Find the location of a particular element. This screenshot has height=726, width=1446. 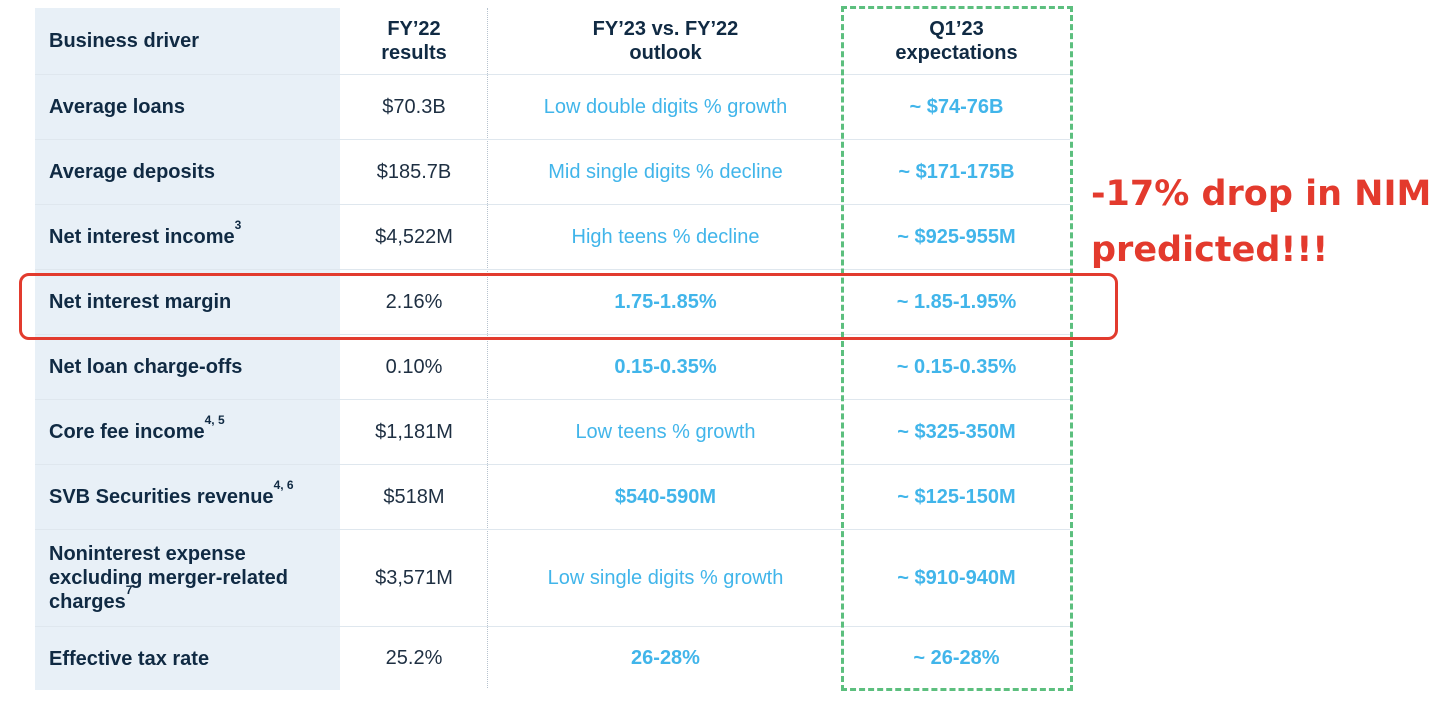

q1-value: ~ $325-350M is located at coordinates (956, 431).